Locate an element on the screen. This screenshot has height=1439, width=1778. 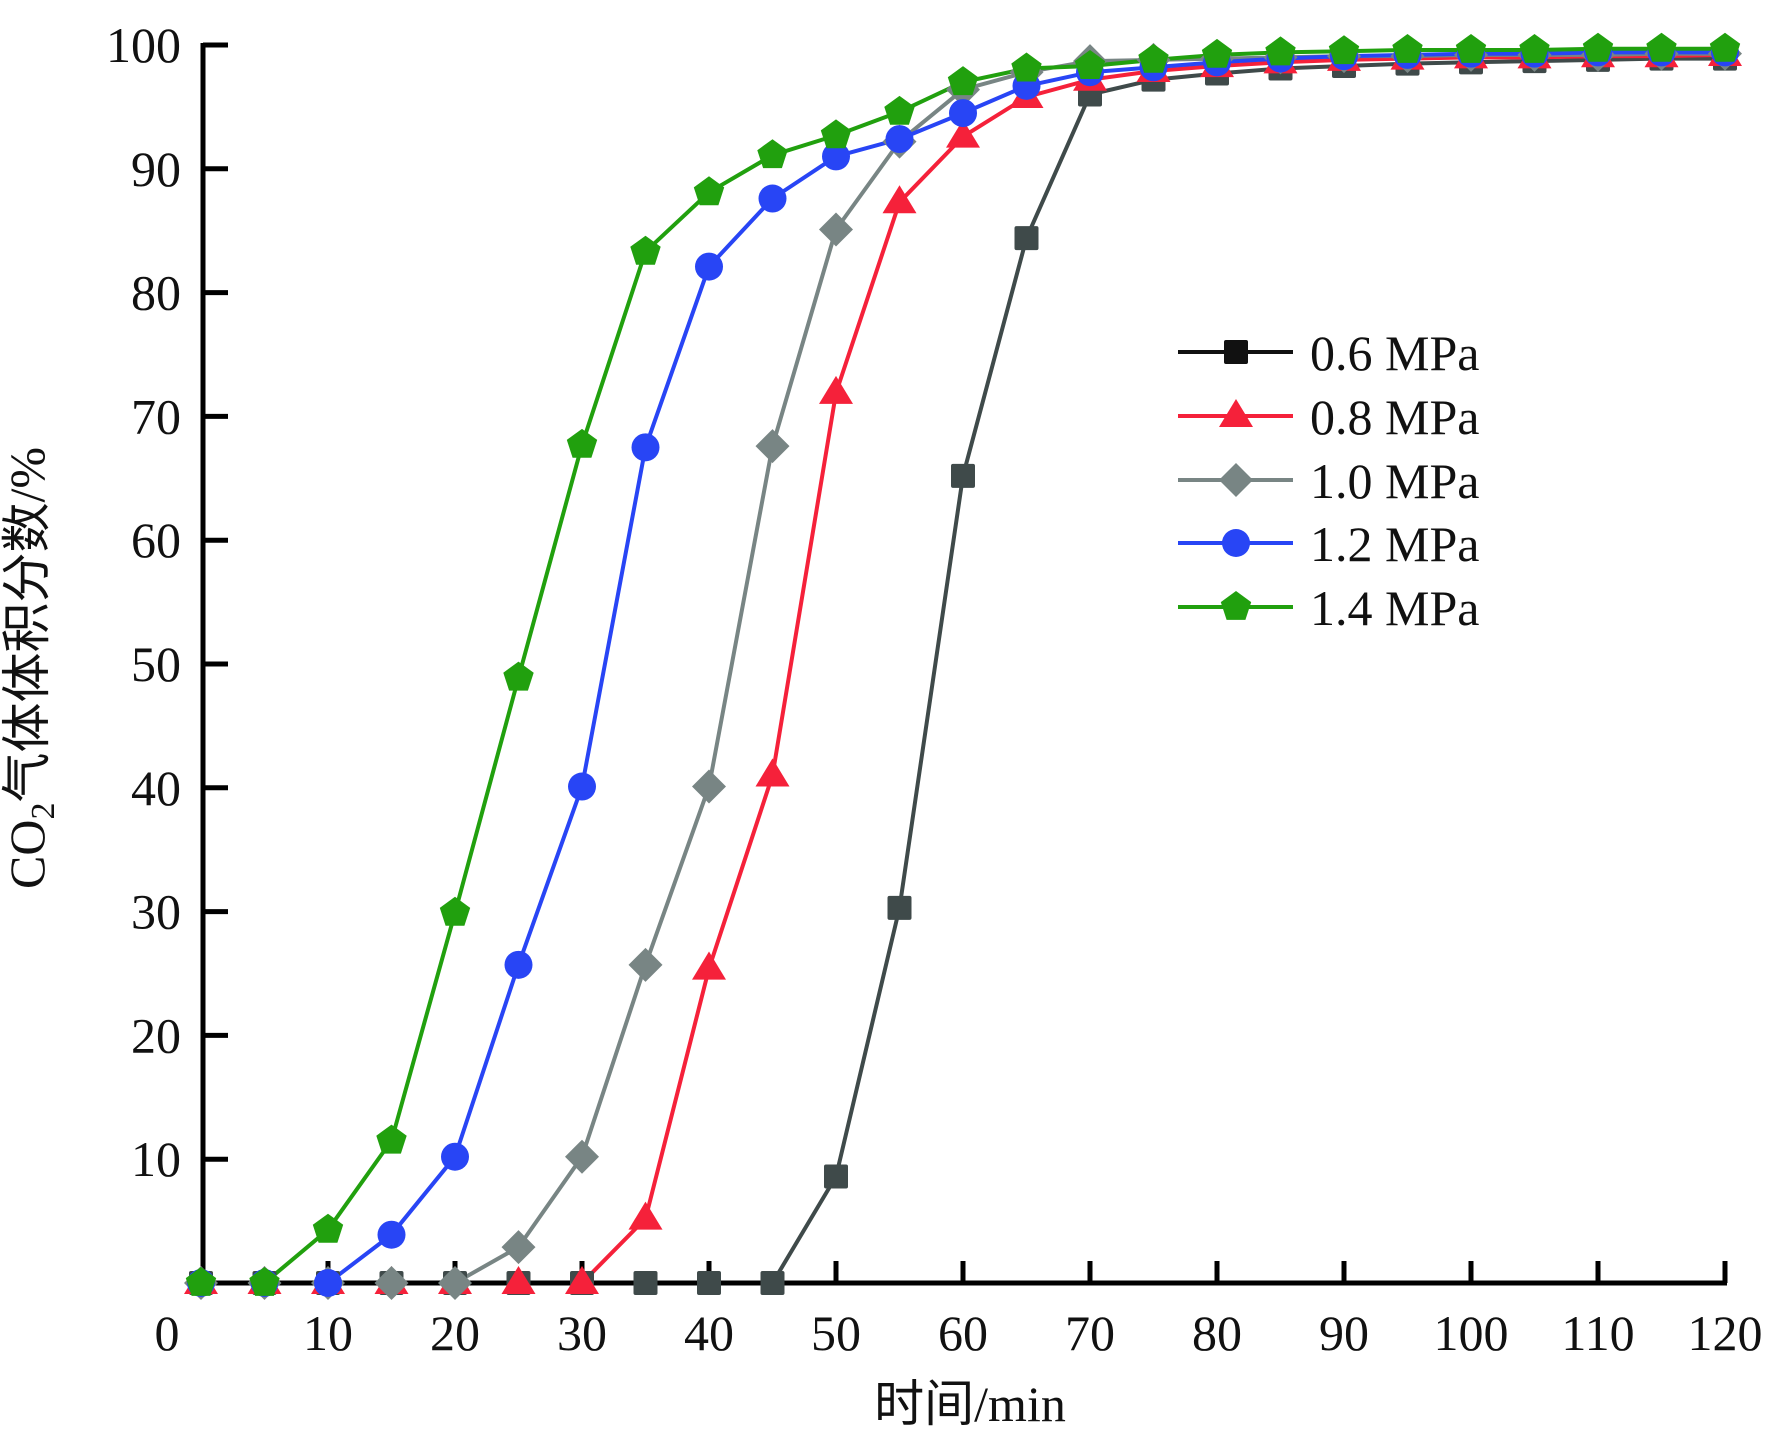
y-tick-label: 30 is located at coordinates (156, 912).